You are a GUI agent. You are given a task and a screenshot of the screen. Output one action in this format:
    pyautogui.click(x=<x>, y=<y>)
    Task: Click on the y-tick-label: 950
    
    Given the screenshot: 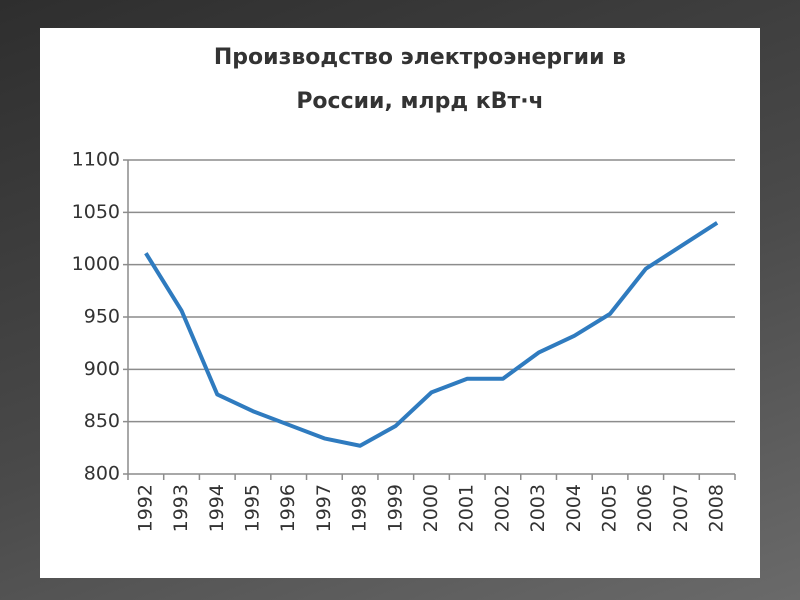 What is the action you would take?
    pyautogui.click(x=102, y=317)
    